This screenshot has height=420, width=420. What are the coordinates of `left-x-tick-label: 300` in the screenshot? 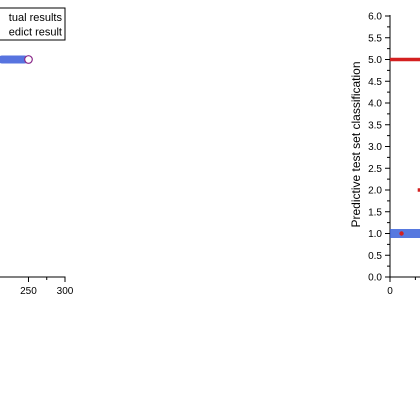 It's located at (65, 291).